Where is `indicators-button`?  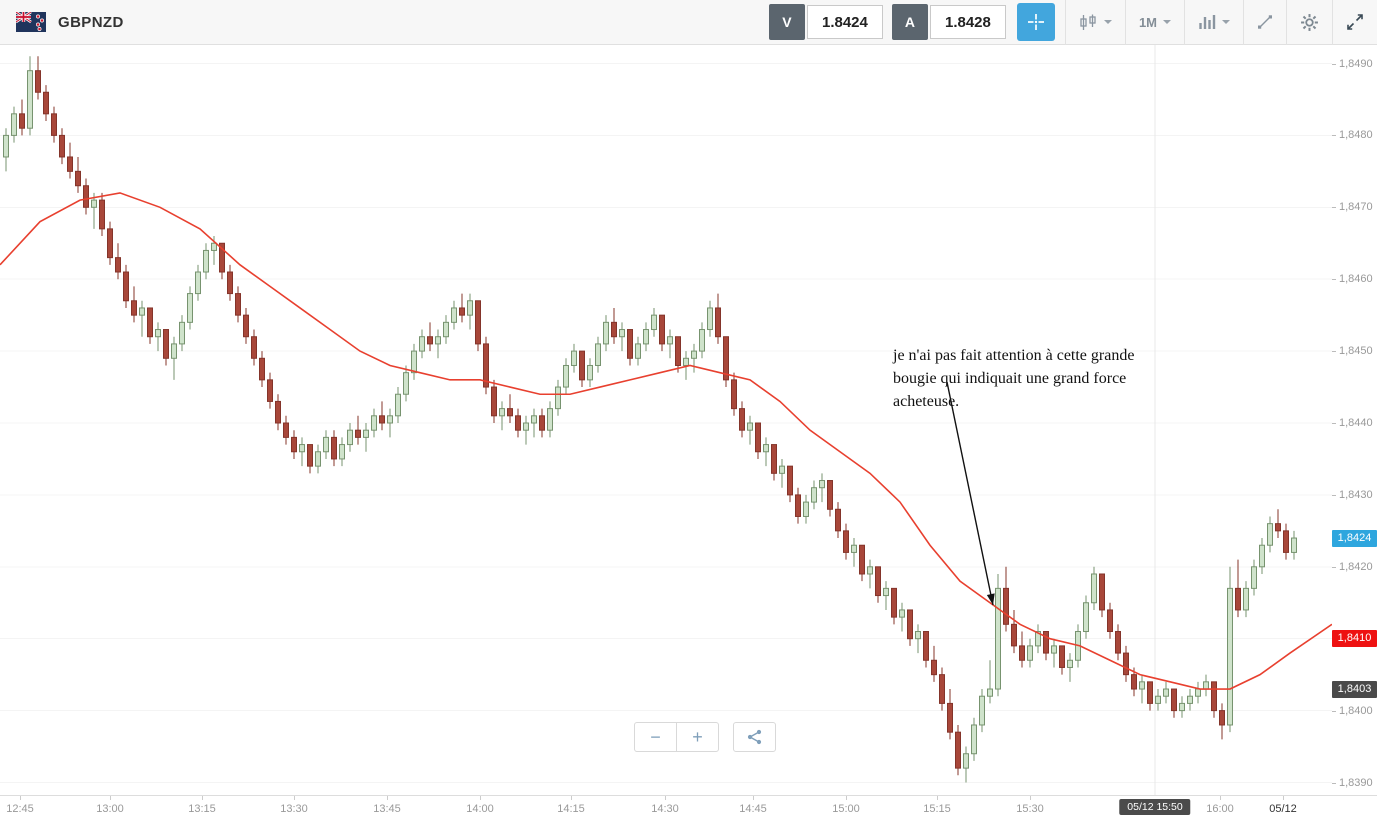
indicators-button is located at coordinates (1214, 22).